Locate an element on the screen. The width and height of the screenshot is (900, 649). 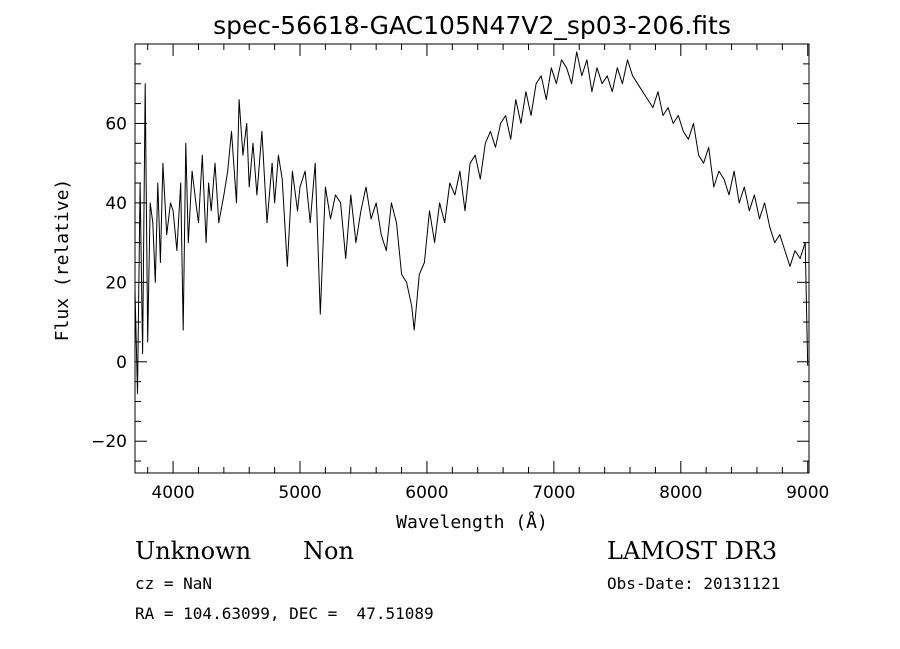
y-tick-label: 60 is located at coordinates (116, 124).